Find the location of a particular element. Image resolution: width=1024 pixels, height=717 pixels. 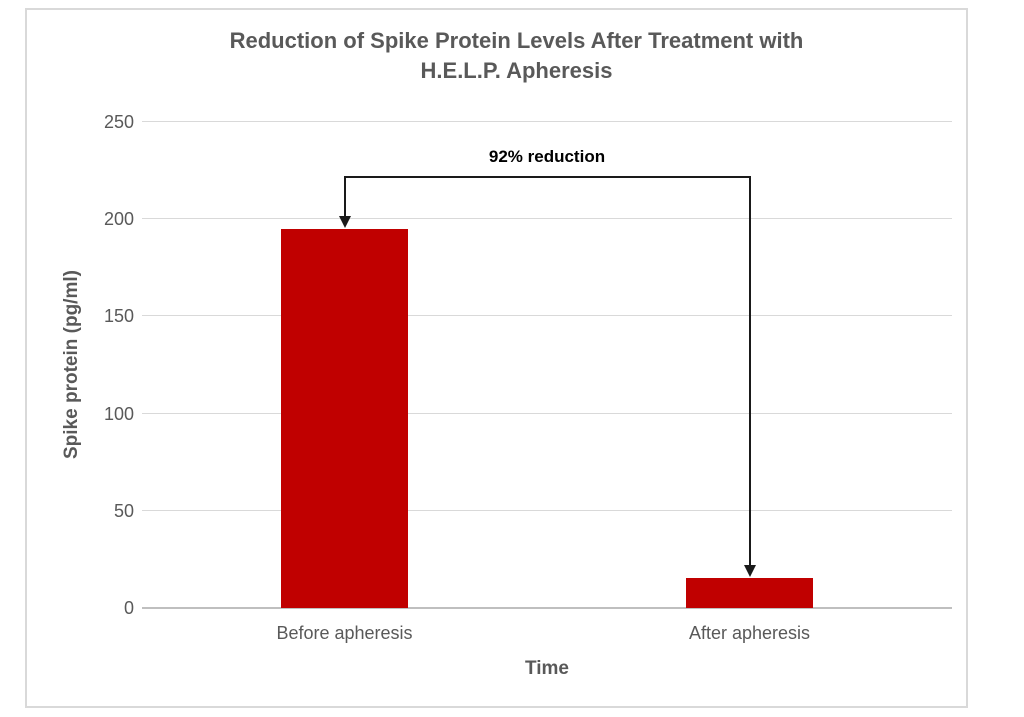

y-tick-label-0: 0 is located at coordinates (128, 608).